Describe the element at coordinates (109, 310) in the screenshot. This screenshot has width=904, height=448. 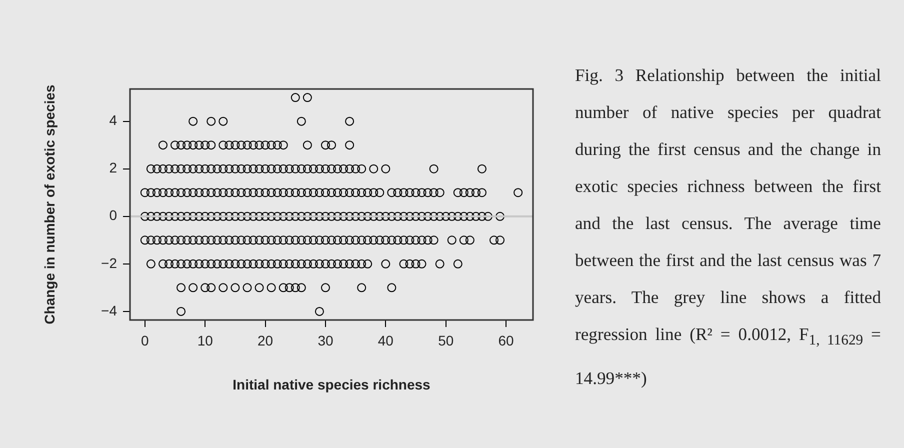
I see `y-tick-label: −4` at that location.